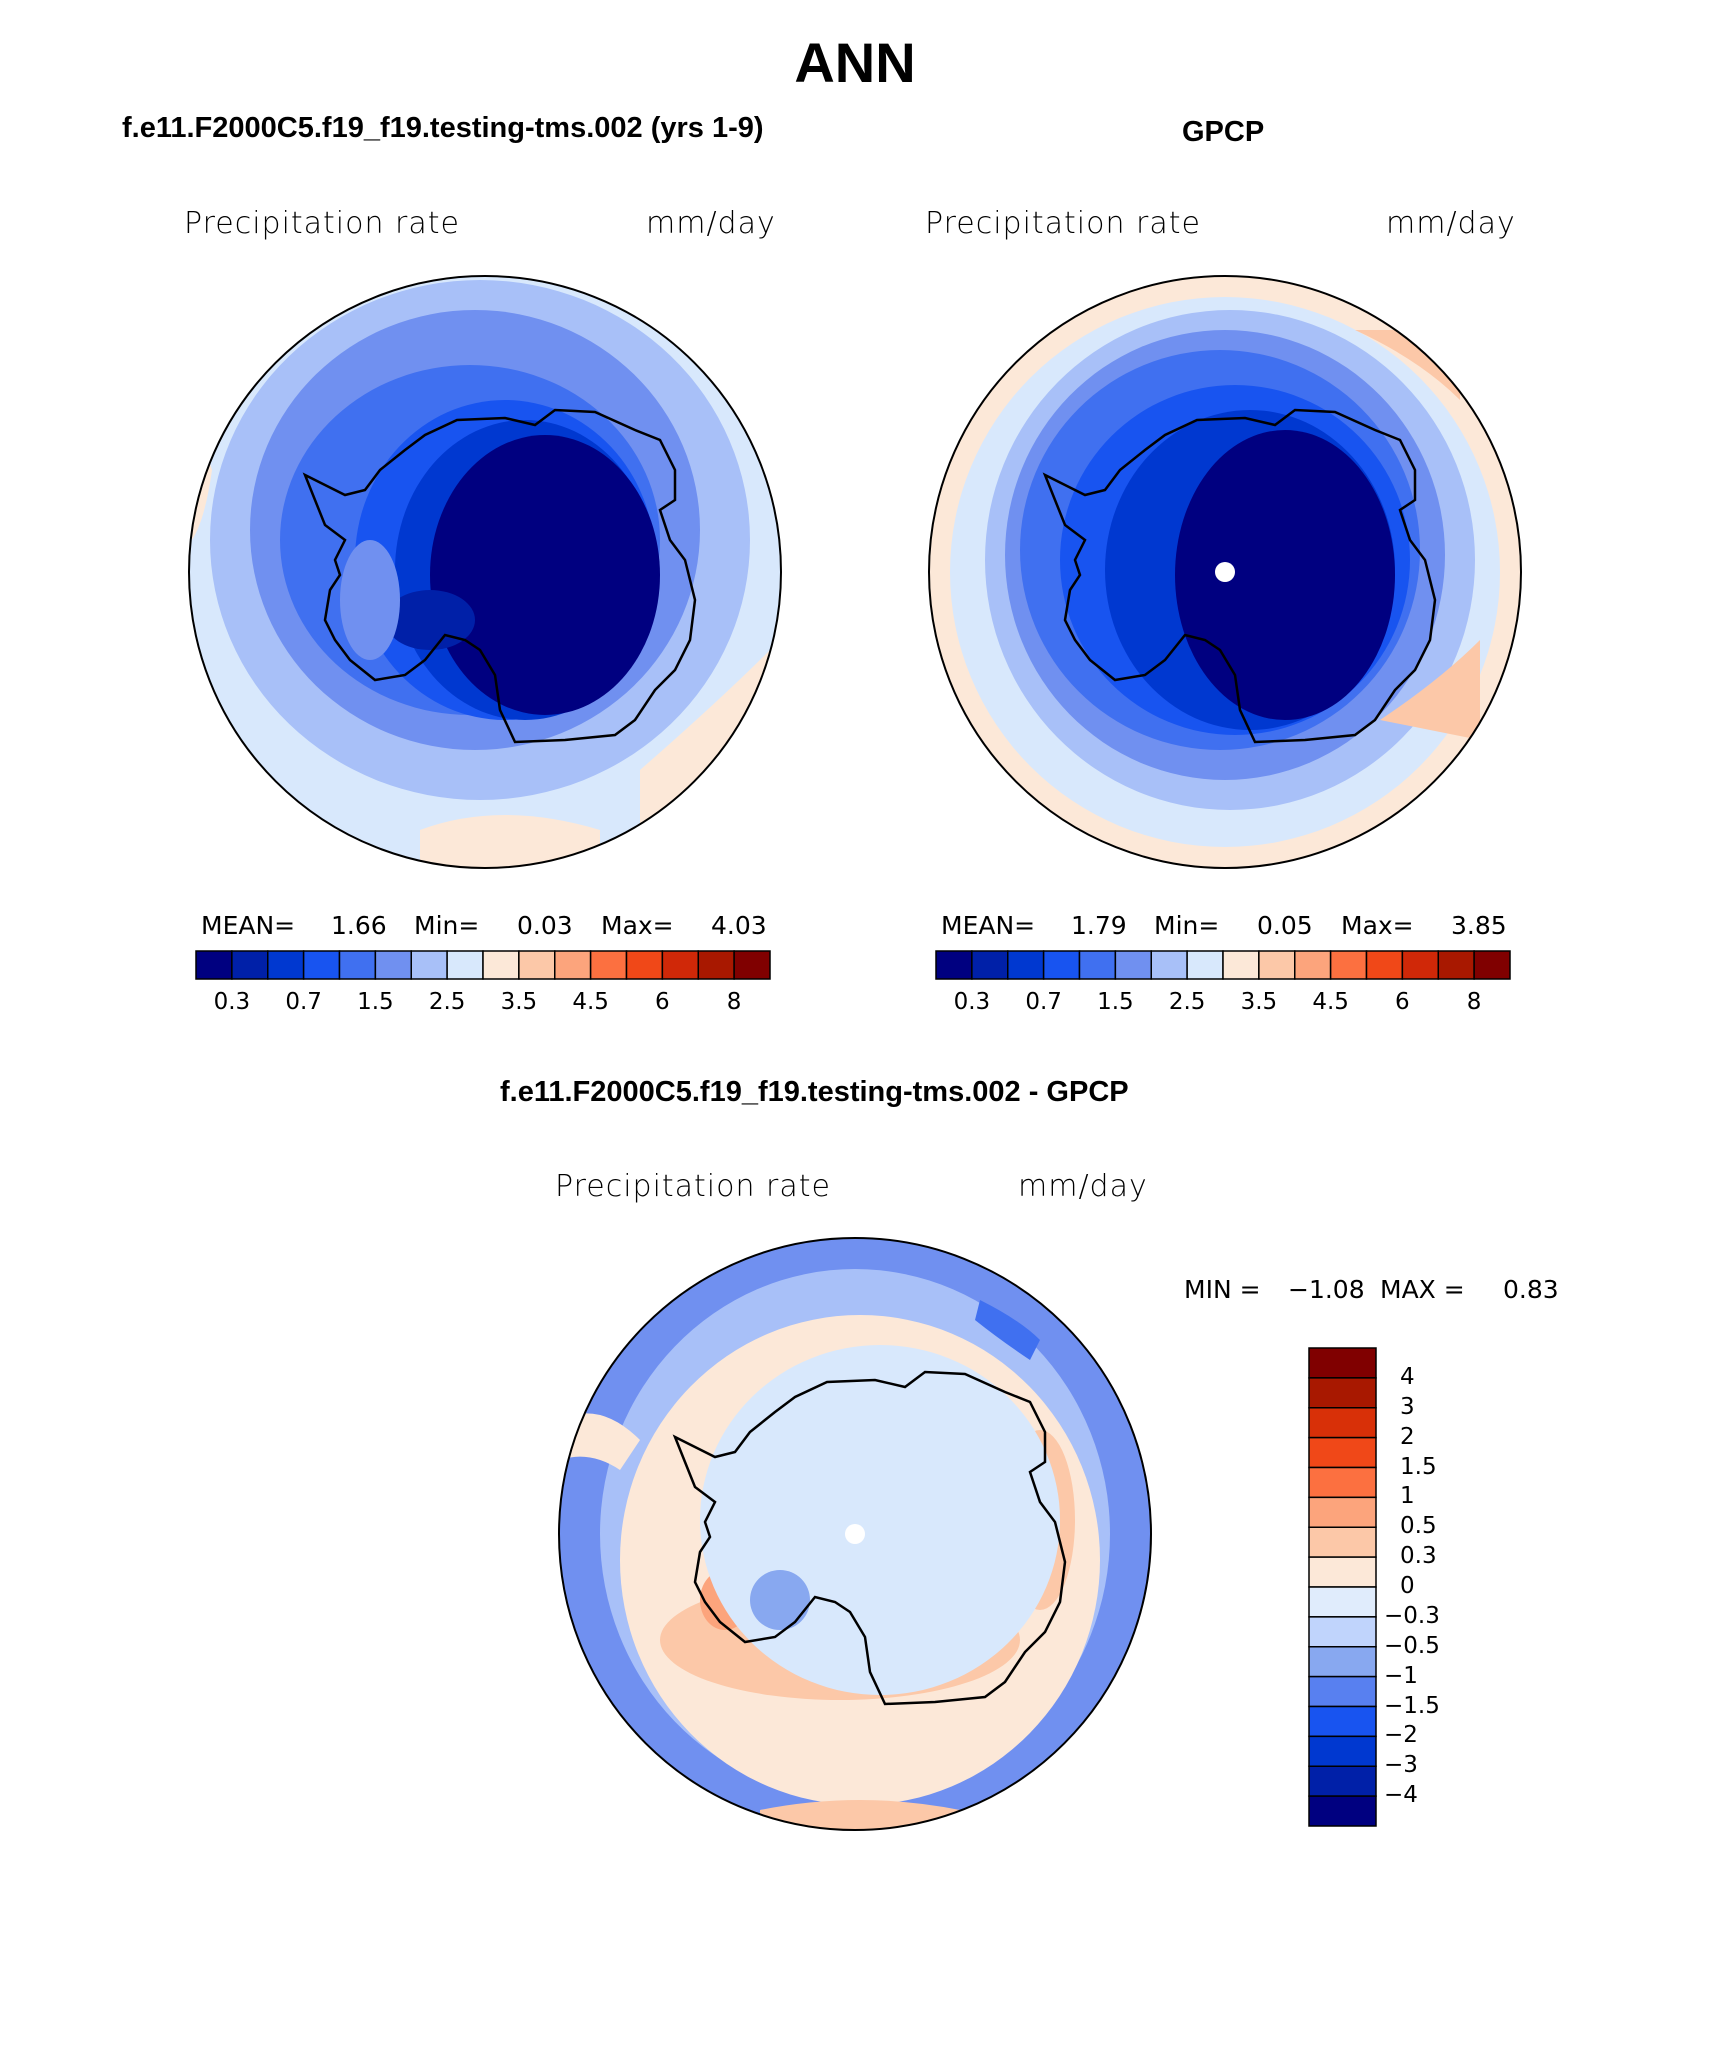 This screenshot has height=2061, width=1710. What do you see at coordinates (485, 572) in the screenshot?
I see `model-map-border` at bounding box center [485, 572].